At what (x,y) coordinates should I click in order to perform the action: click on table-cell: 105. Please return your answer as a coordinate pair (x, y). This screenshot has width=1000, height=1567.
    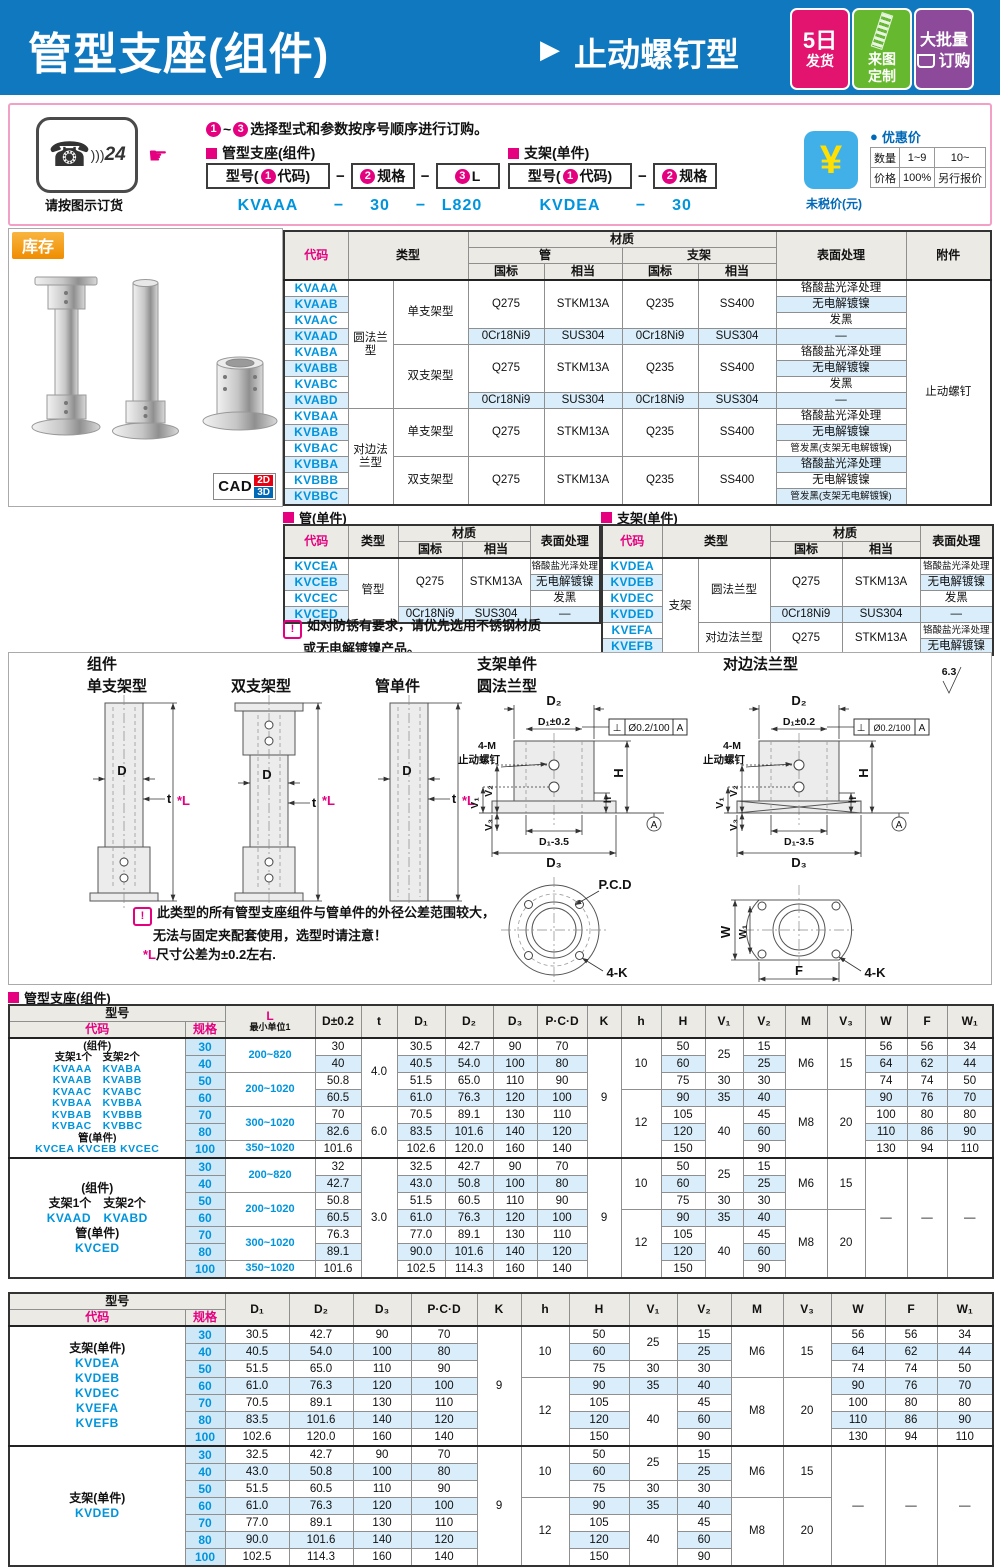
    Looking at the image, I should click on (683, 1235).